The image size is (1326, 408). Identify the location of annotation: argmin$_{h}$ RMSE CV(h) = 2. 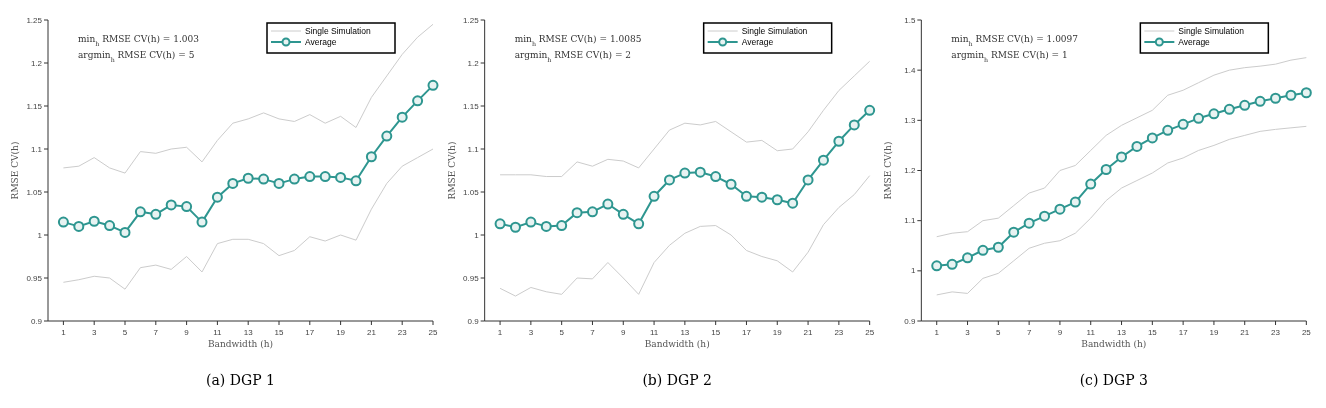
(573, 56).